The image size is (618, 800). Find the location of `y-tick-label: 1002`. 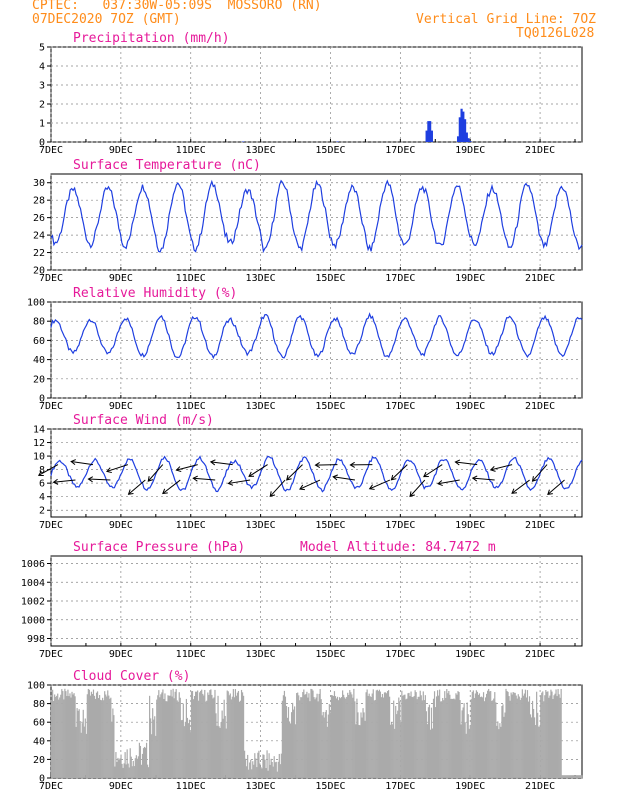

y-tick-label: 1002 is located at coordinates (33, 602).